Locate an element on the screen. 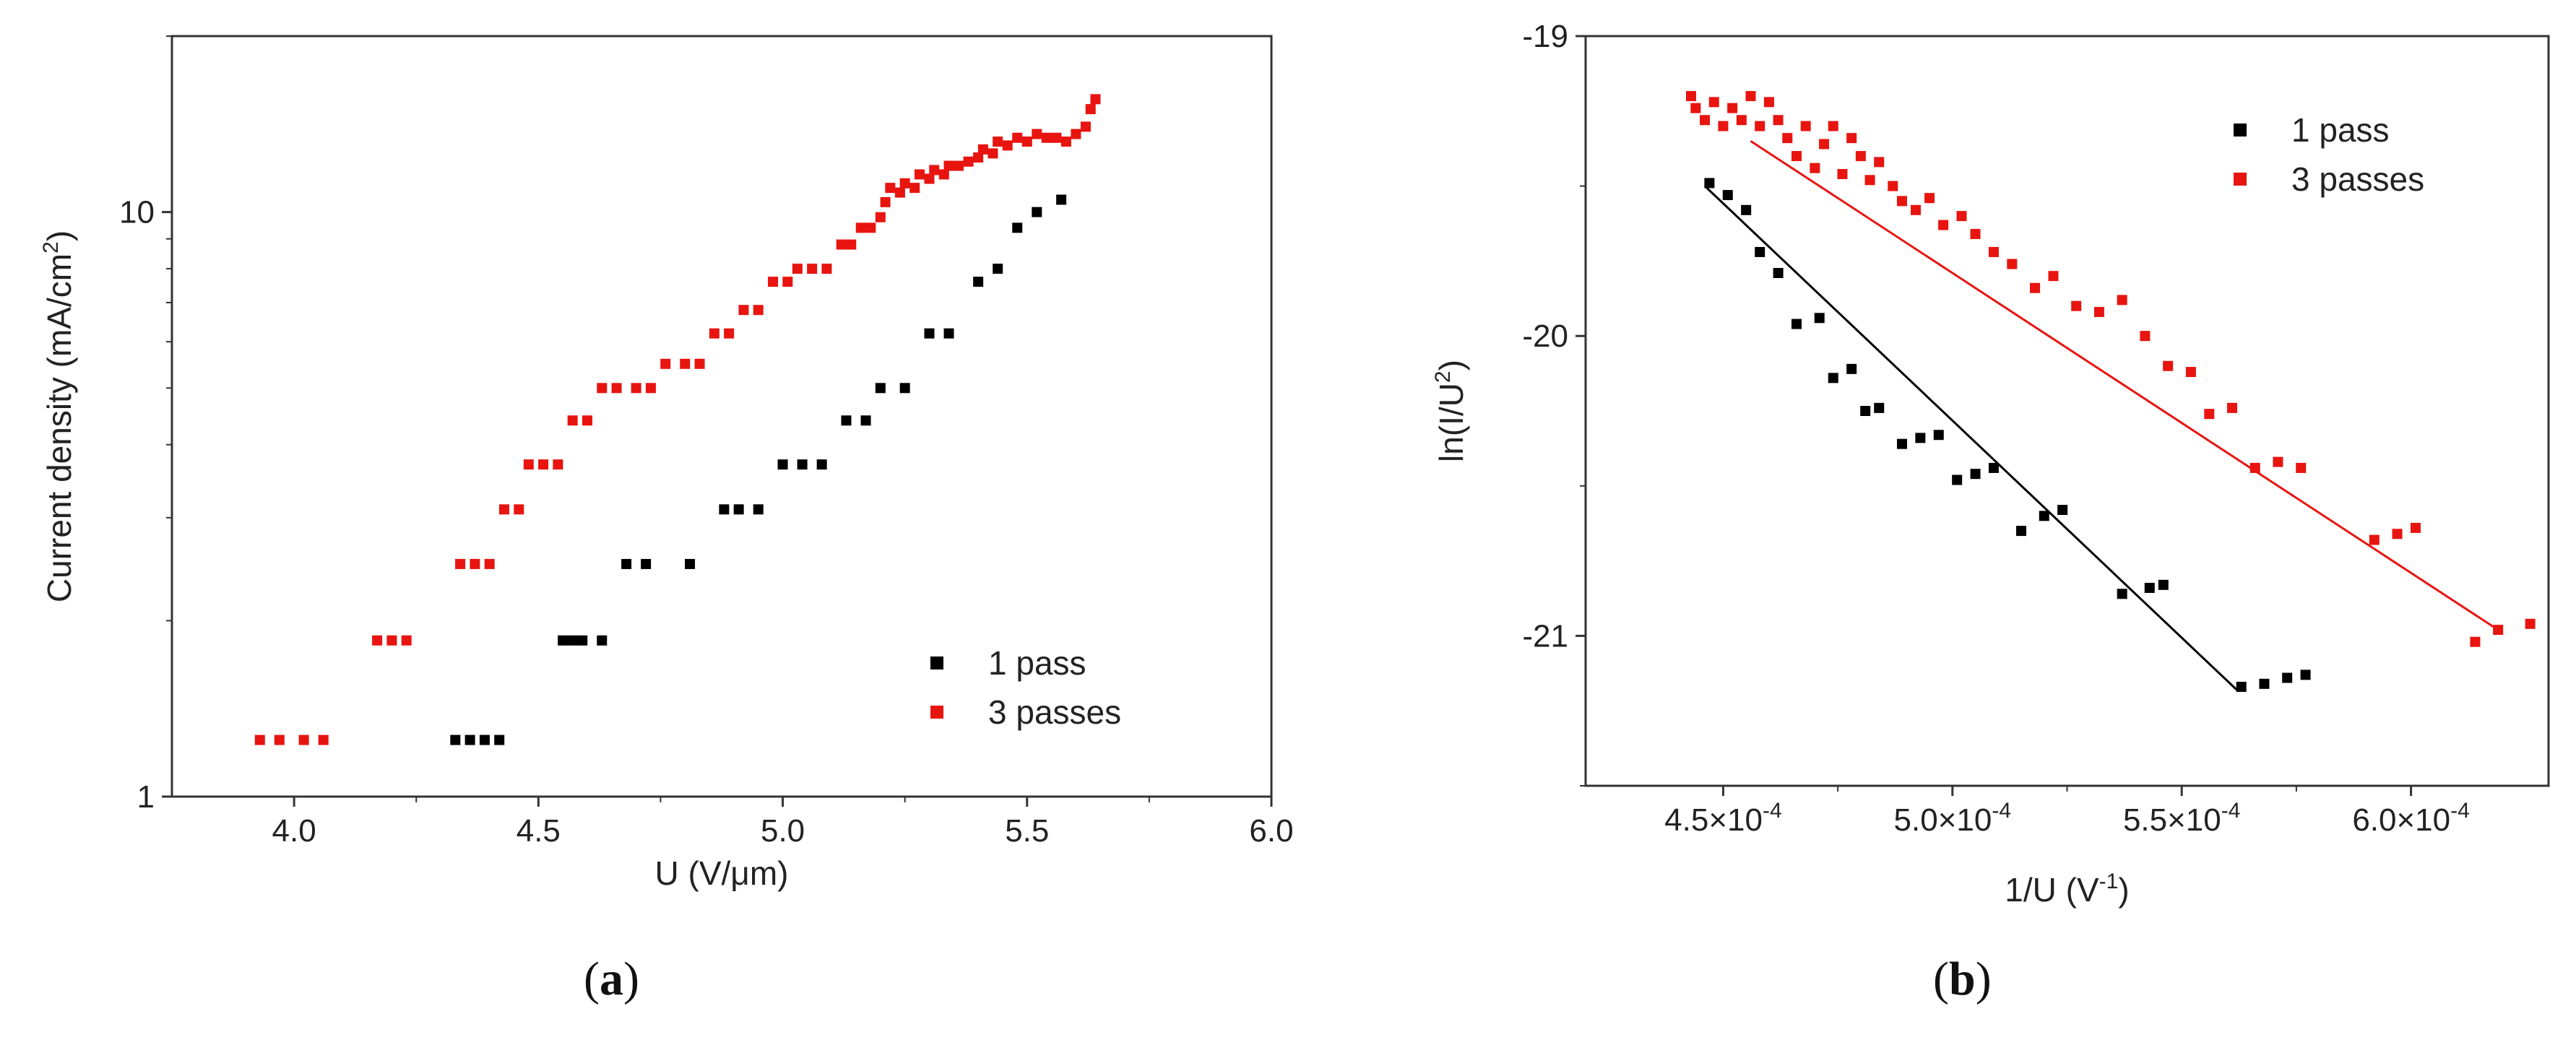  x-tick-label: 5.0 is located at coordinates (783, 831).